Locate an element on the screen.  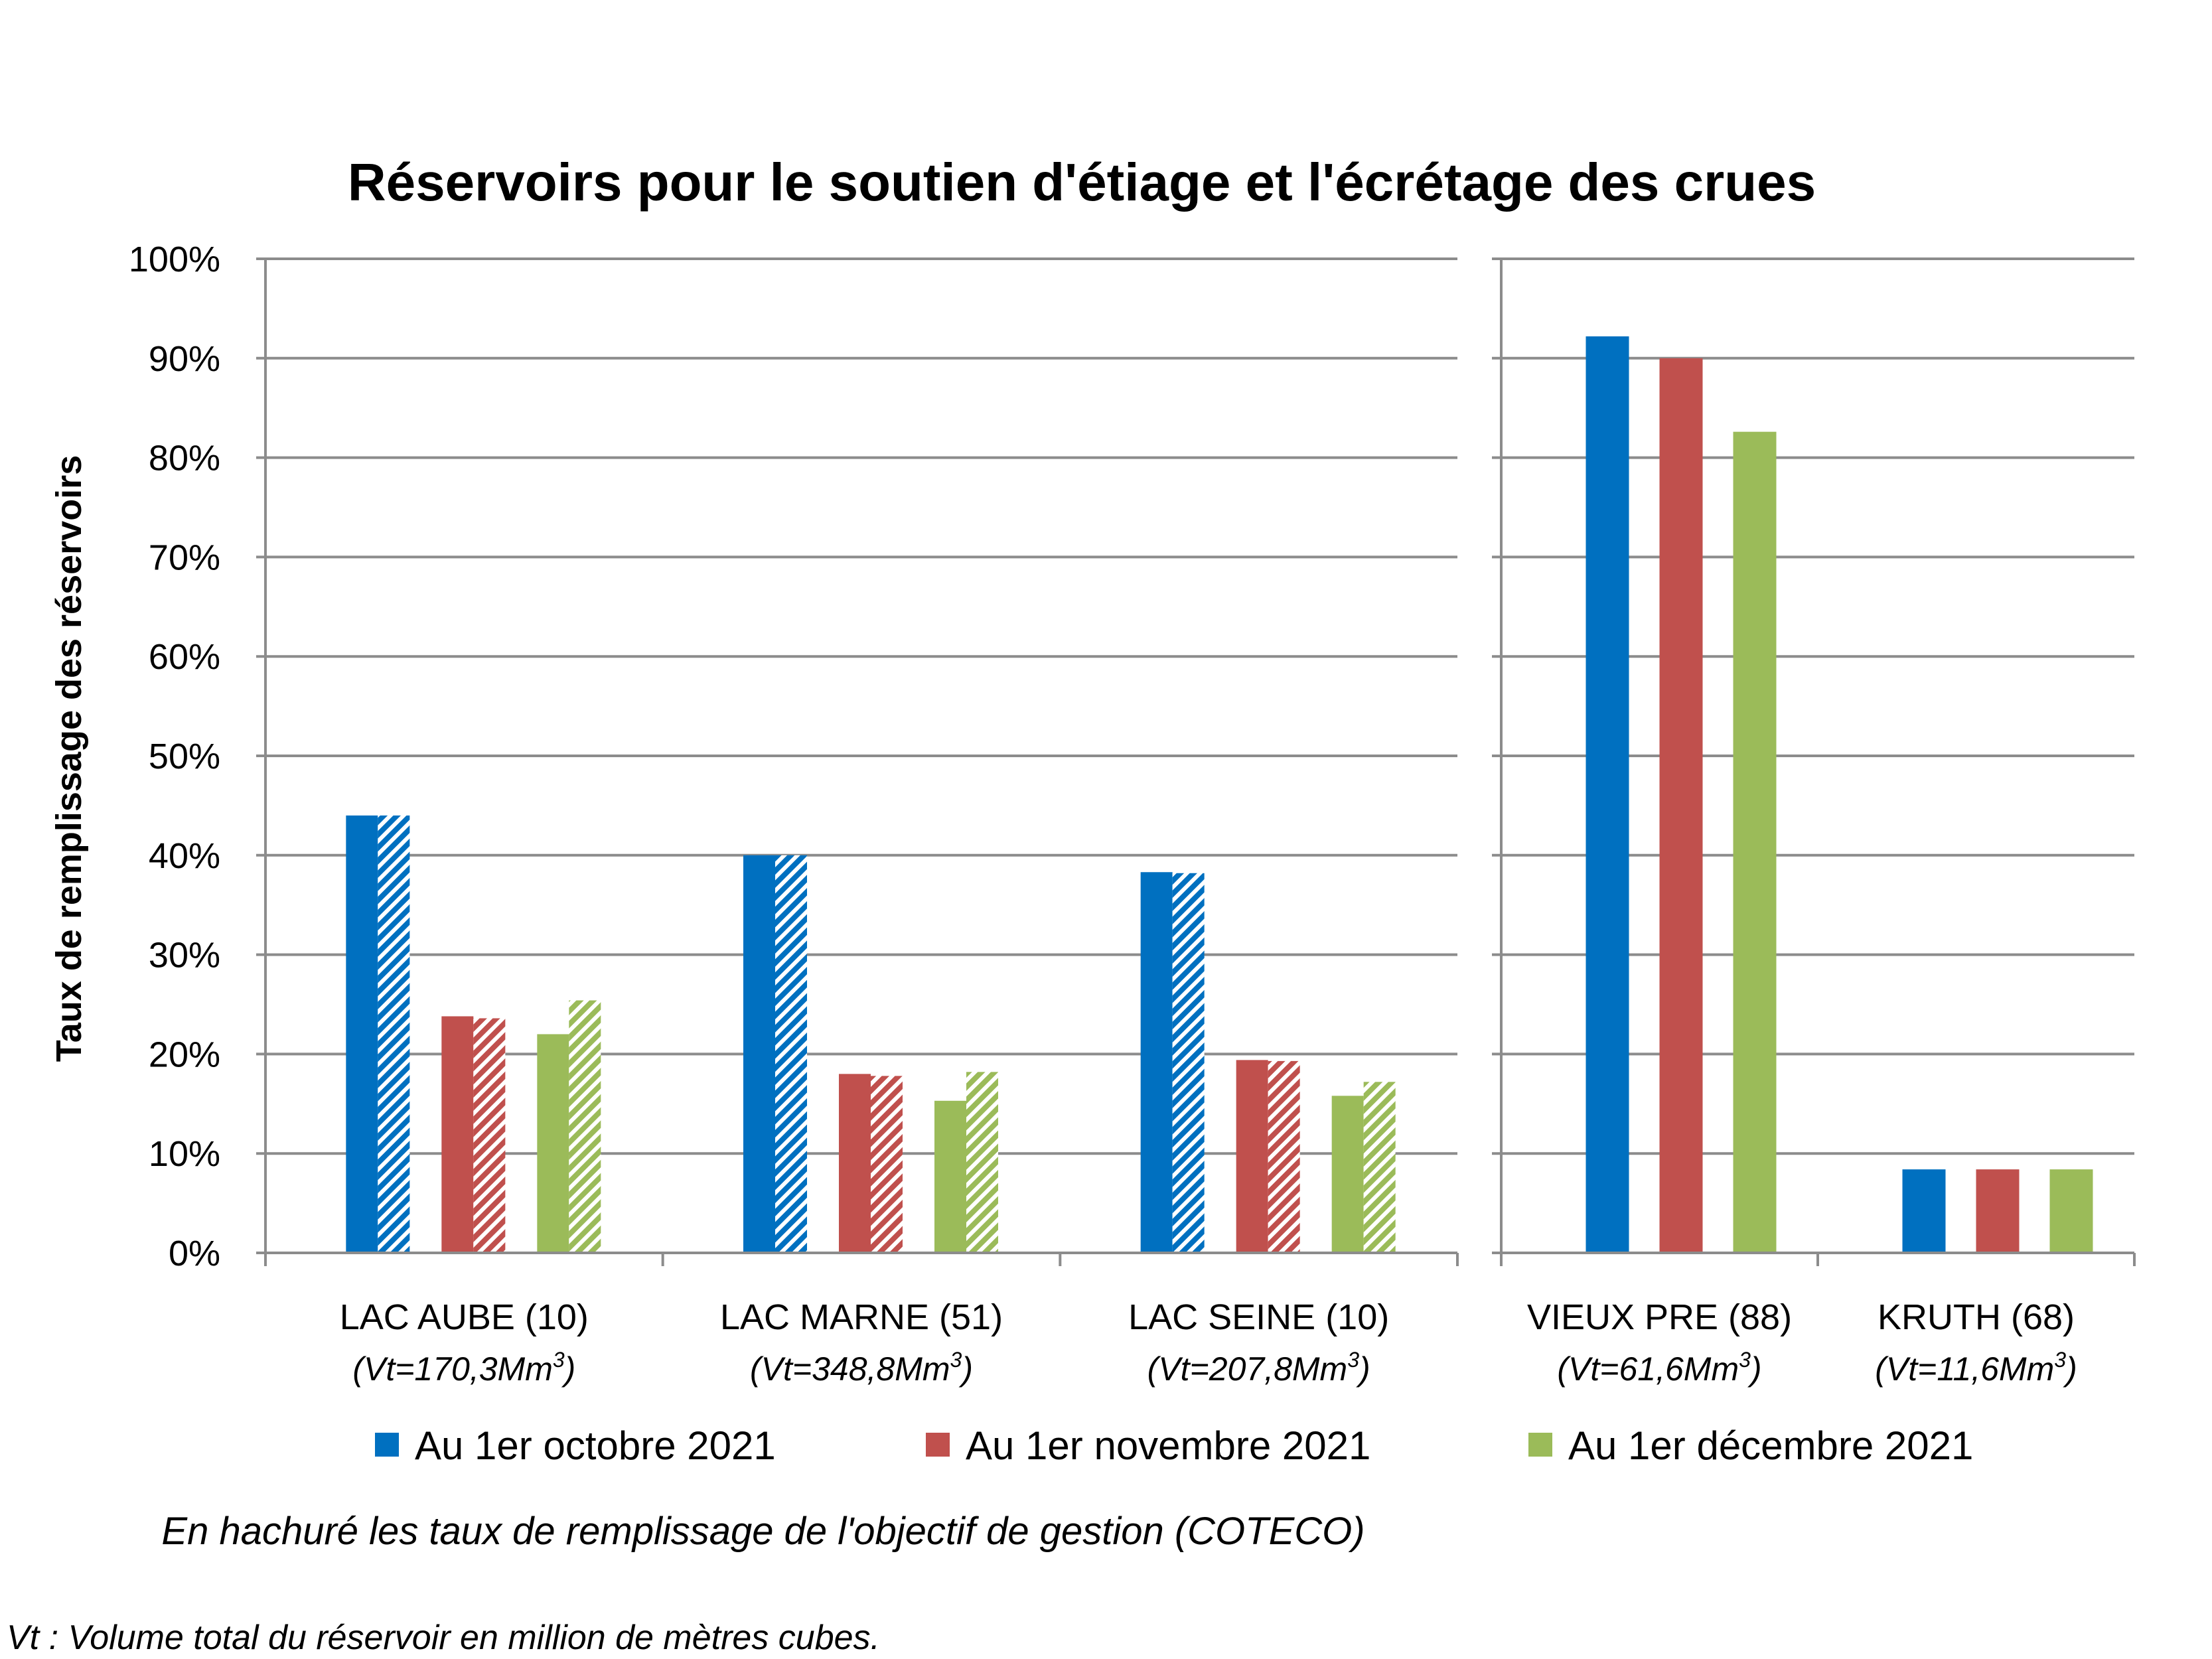
y-tick-labels: 0% 10% 20% 30% 40% 50% 60% 70% 80% 90% 100% is located at coordinates (174, 756).